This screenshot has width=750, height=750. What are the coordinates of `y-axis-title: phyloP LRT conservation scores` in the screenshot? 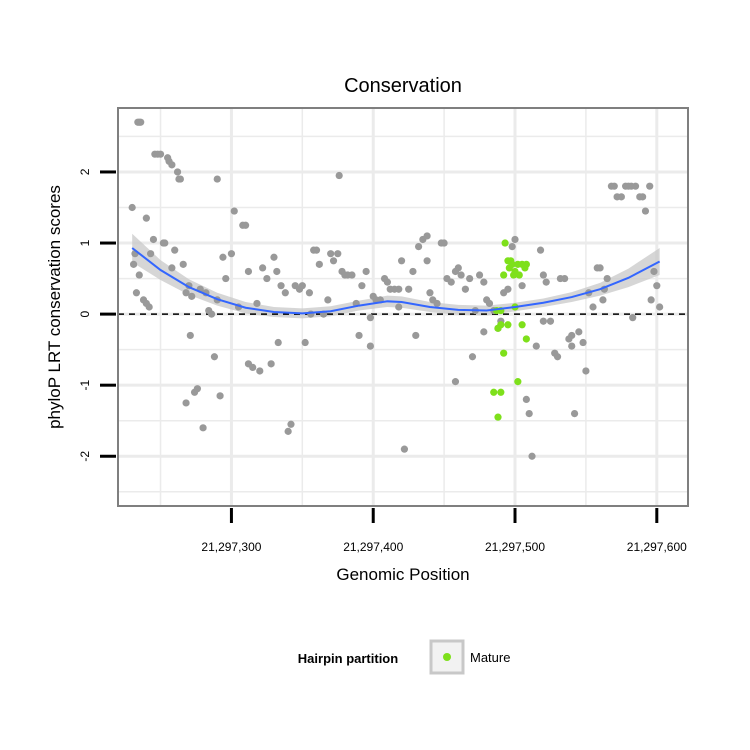 It's located at (54, 307).